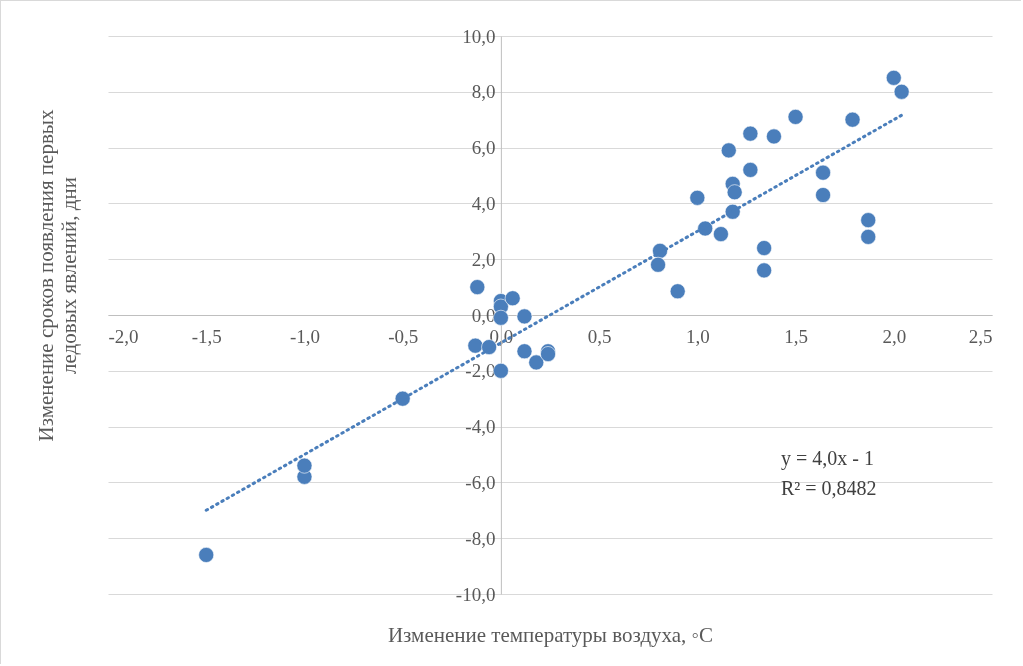  Describe the element at coordinates (479, 36) in the screenshot. I see `y-tick-label: 10,0` at that location.